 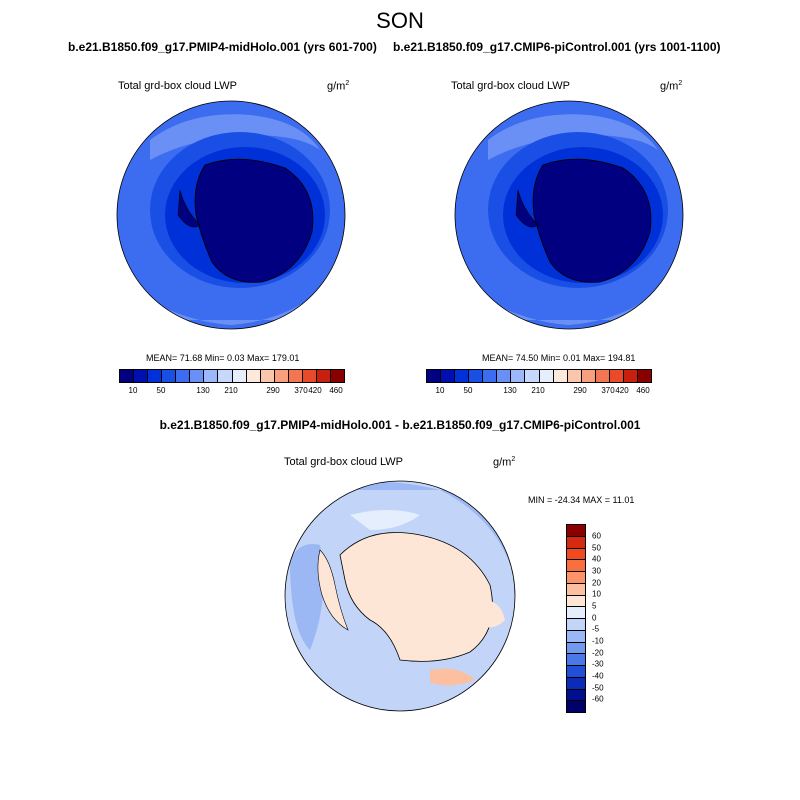 I want to click on panel1-colorbar-tick: 460, so click(x=336, y=390).